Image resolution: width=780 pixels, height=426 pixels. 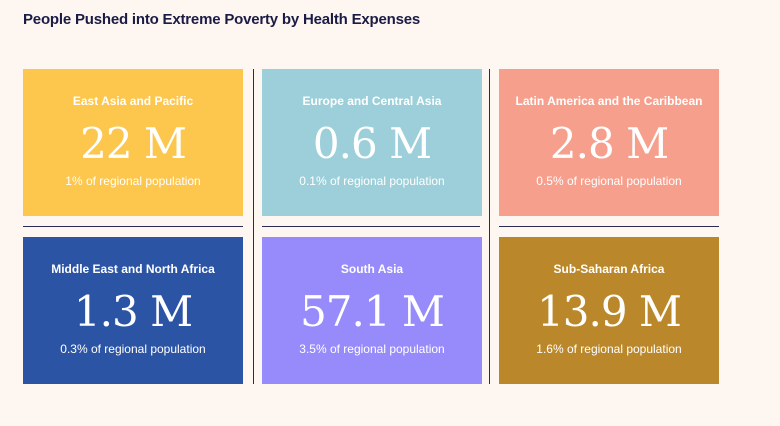 What do you see at coordinates (609, 181) in the screenshot?
I see `card-share-label: 0.5% of regional population` at bounding box center [609, 181].